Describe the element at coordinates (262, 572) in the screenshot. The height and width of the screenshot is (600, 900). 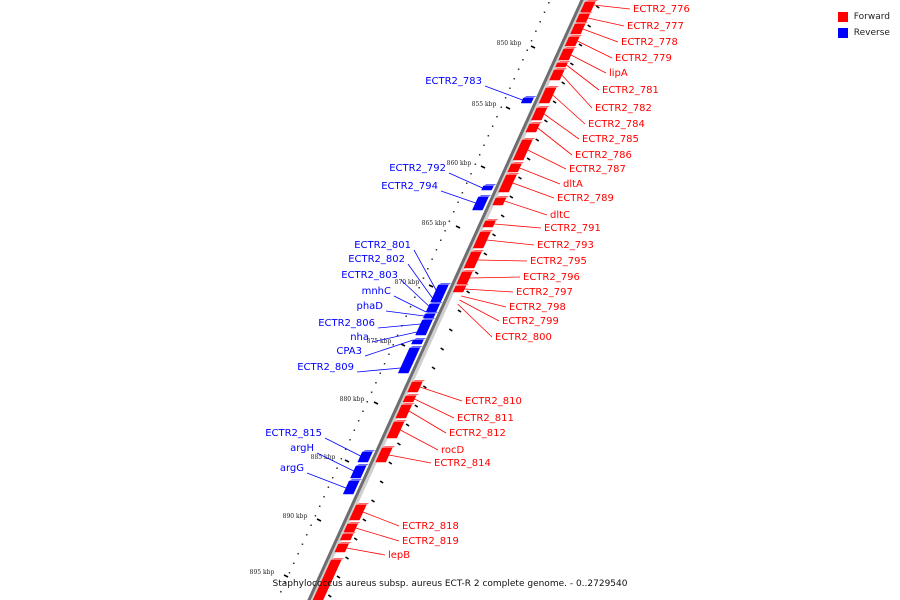
I see `kbp-label: 895 kbp` at that location.